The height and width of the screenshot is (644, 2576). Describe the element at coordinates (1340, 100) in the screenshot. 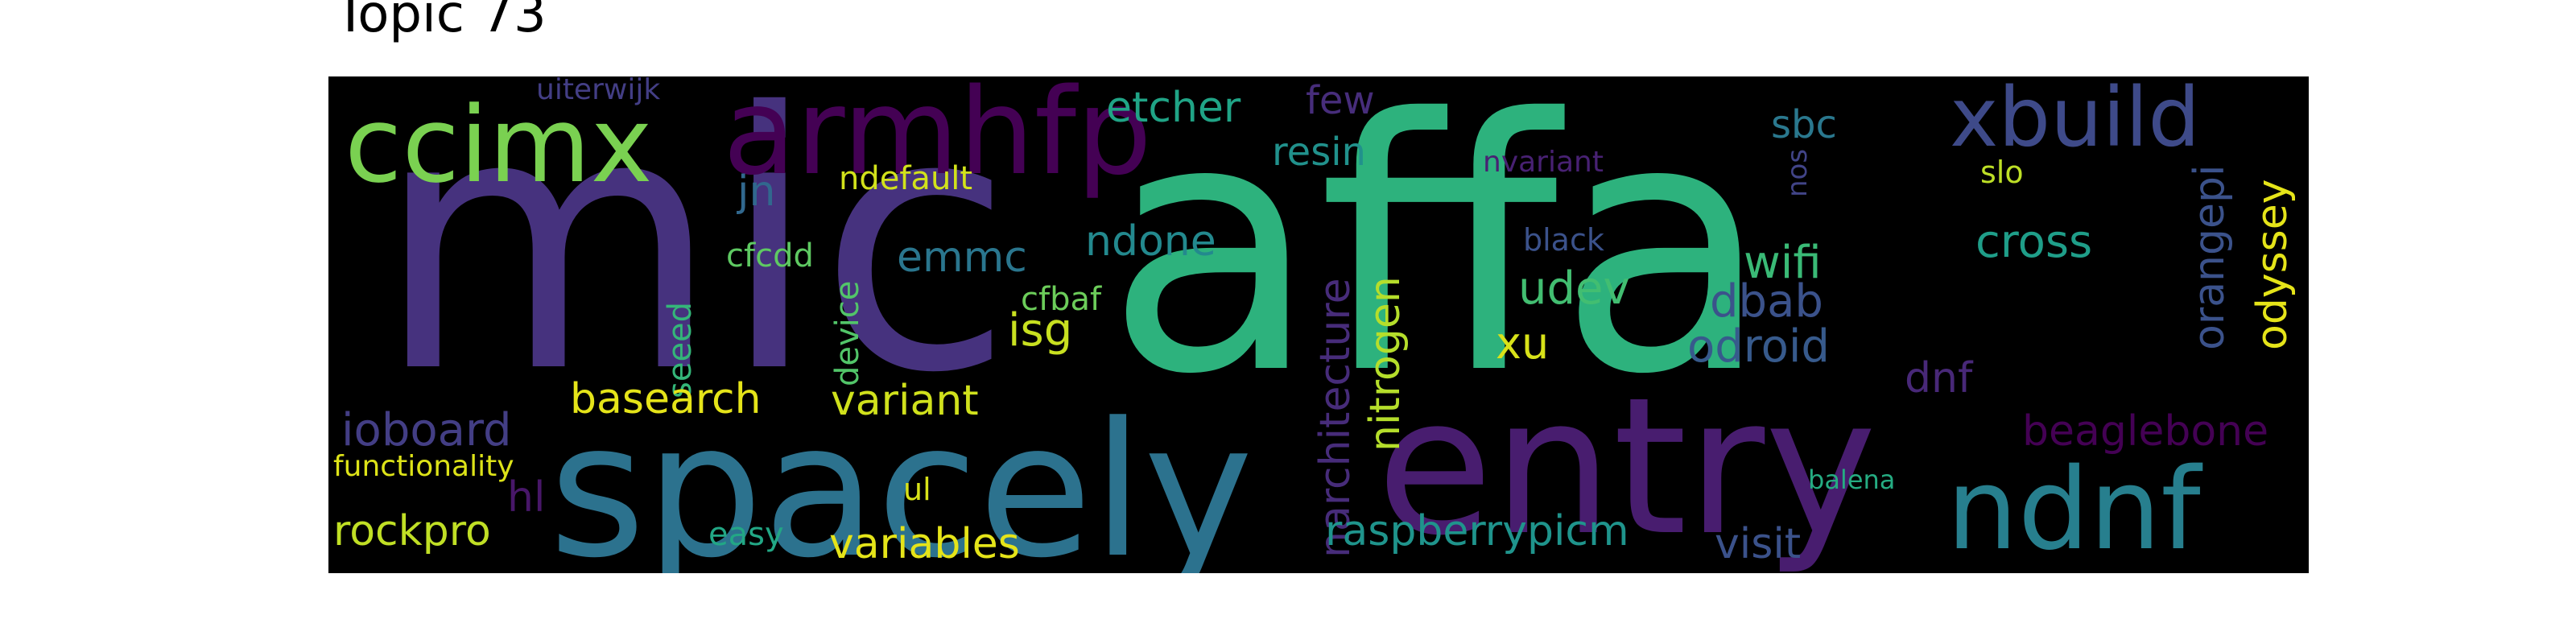

I see `word-few: few` at that location.